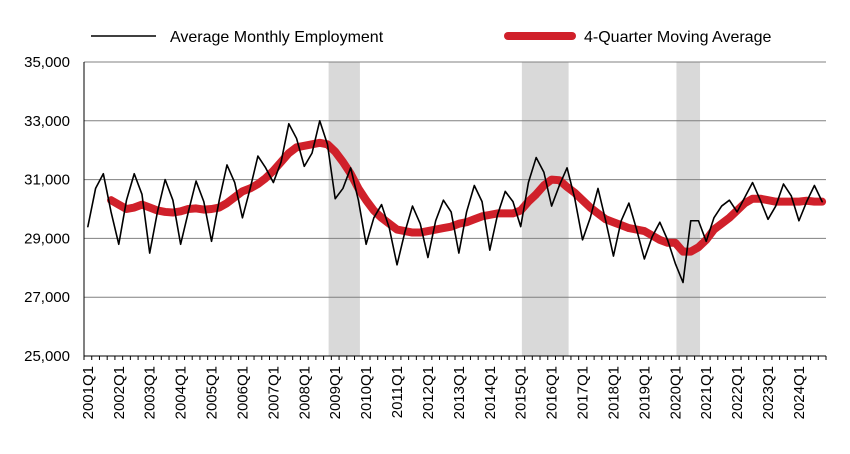  Describe the element at coordinates (428, 392) in the screenshot. I see `x-tick-label: 2012Q1` at that location.